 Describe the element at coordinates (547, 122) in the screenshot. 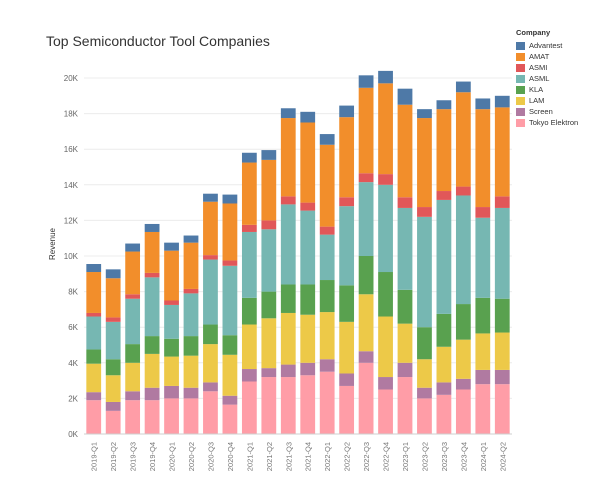

I see `legend-item-tokyo-elektron: Tokyo Elektron` at that location.